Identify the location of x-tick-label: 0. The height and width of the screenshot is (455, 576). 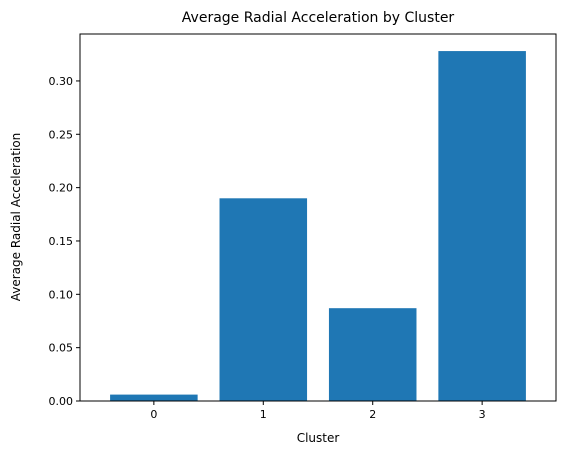
(153, 414).